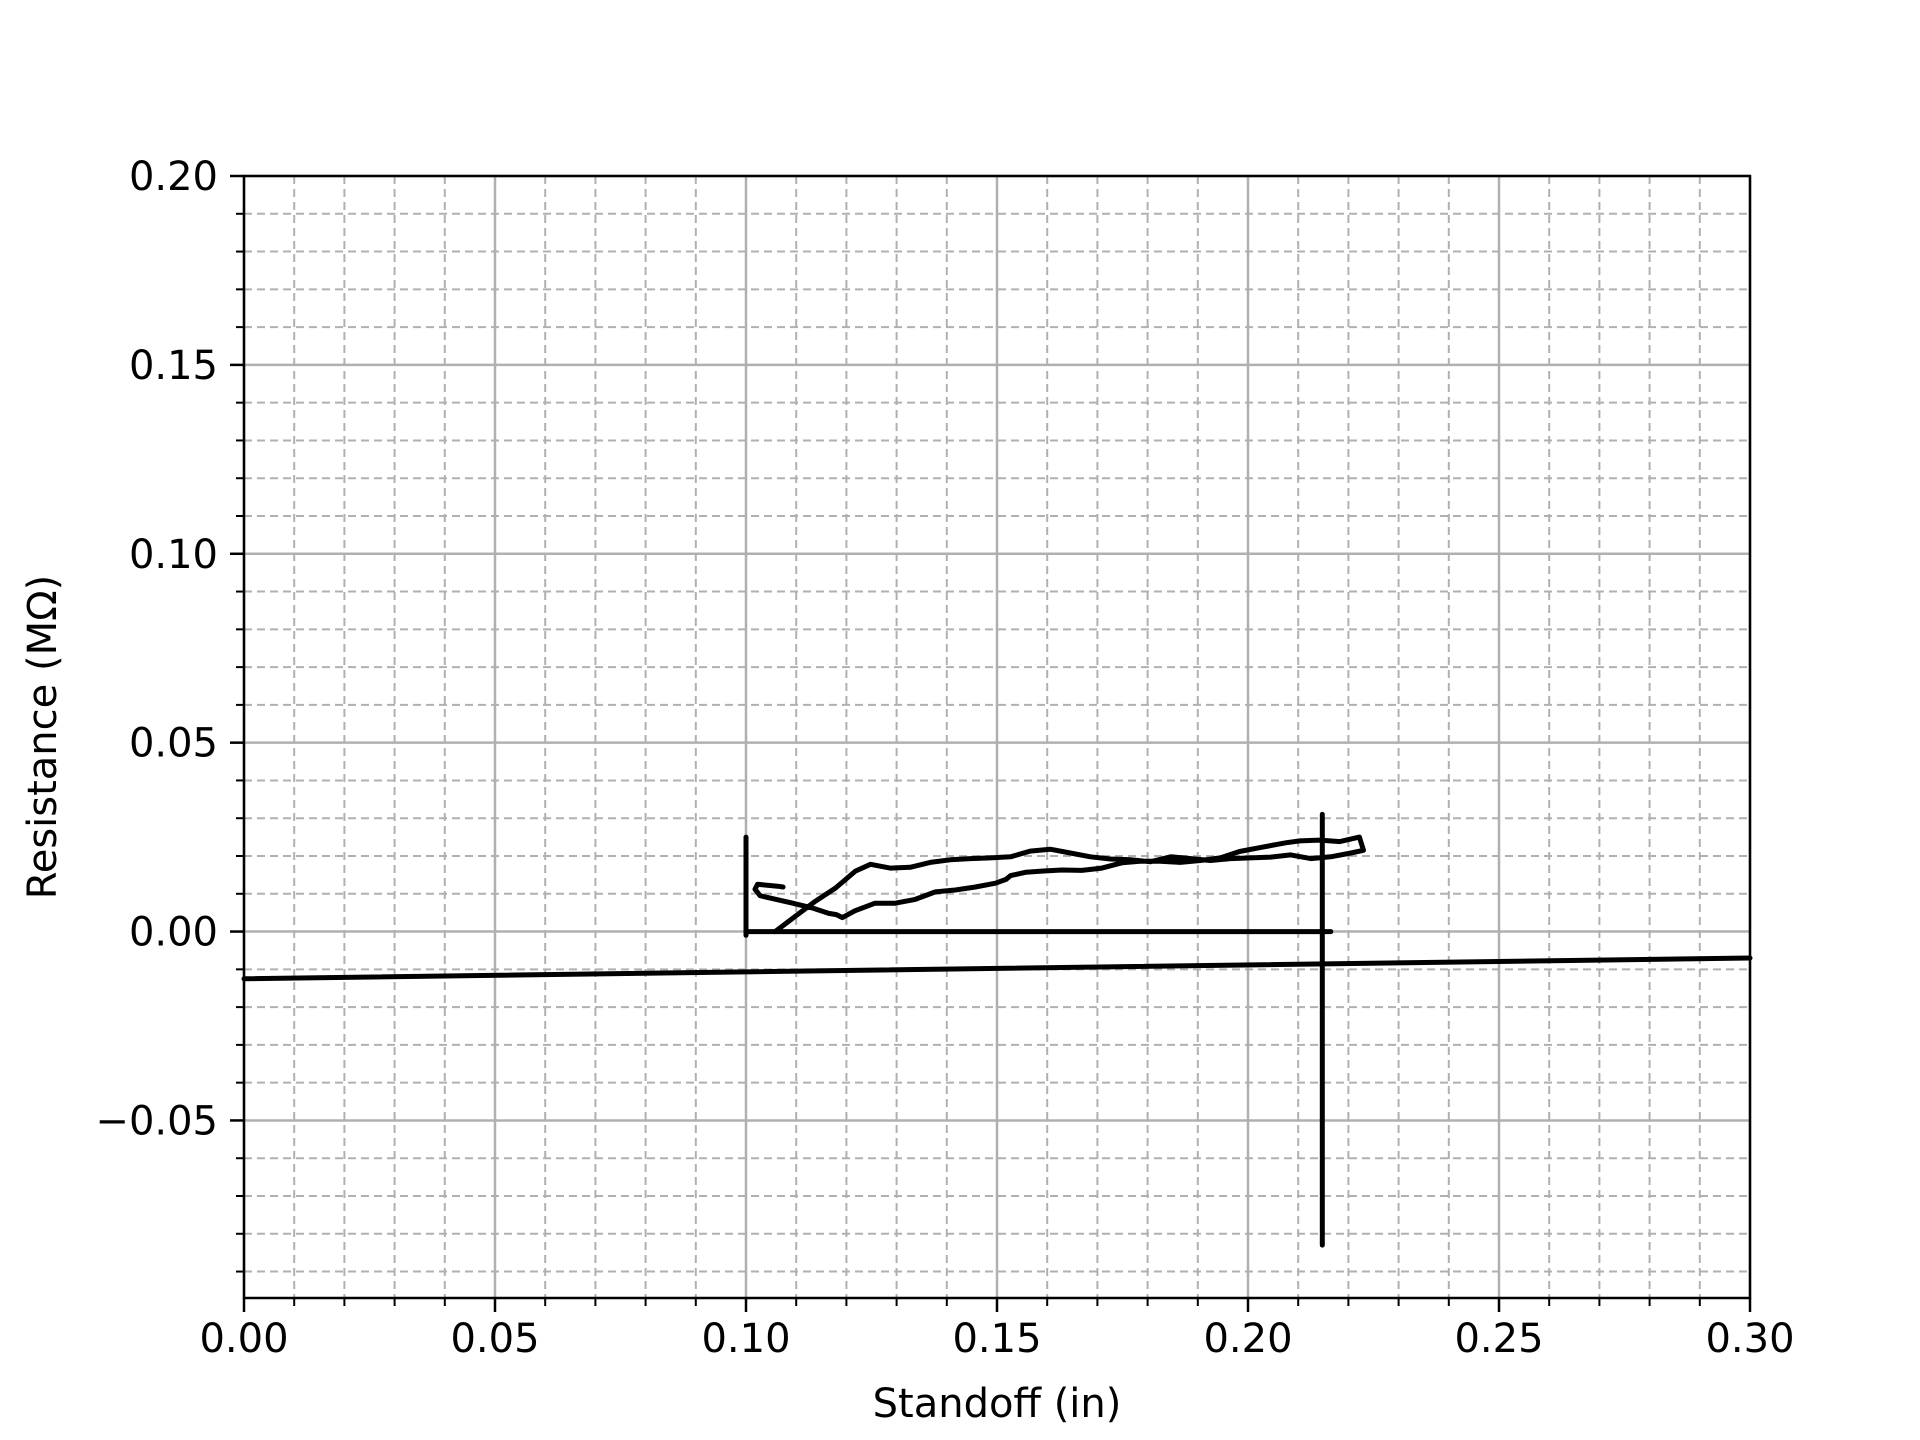  Describe the element at coordinates (494, 1339) in the screenshot. I see `x-tick-label: 0.05` at that location.